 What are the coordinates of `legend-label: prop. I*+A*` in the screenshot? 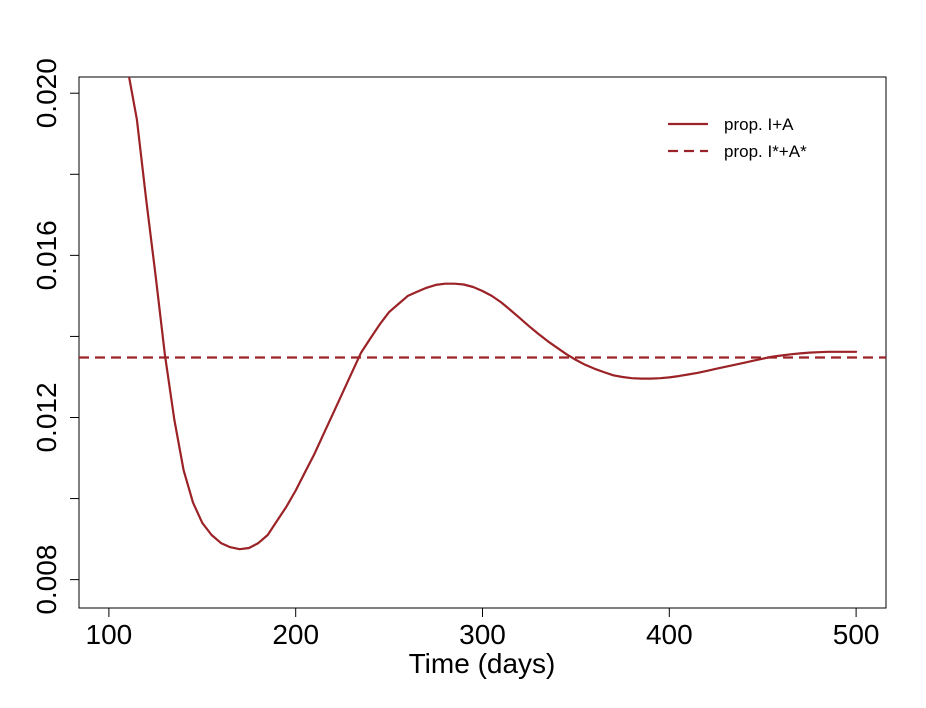 It's located at (765, 151).